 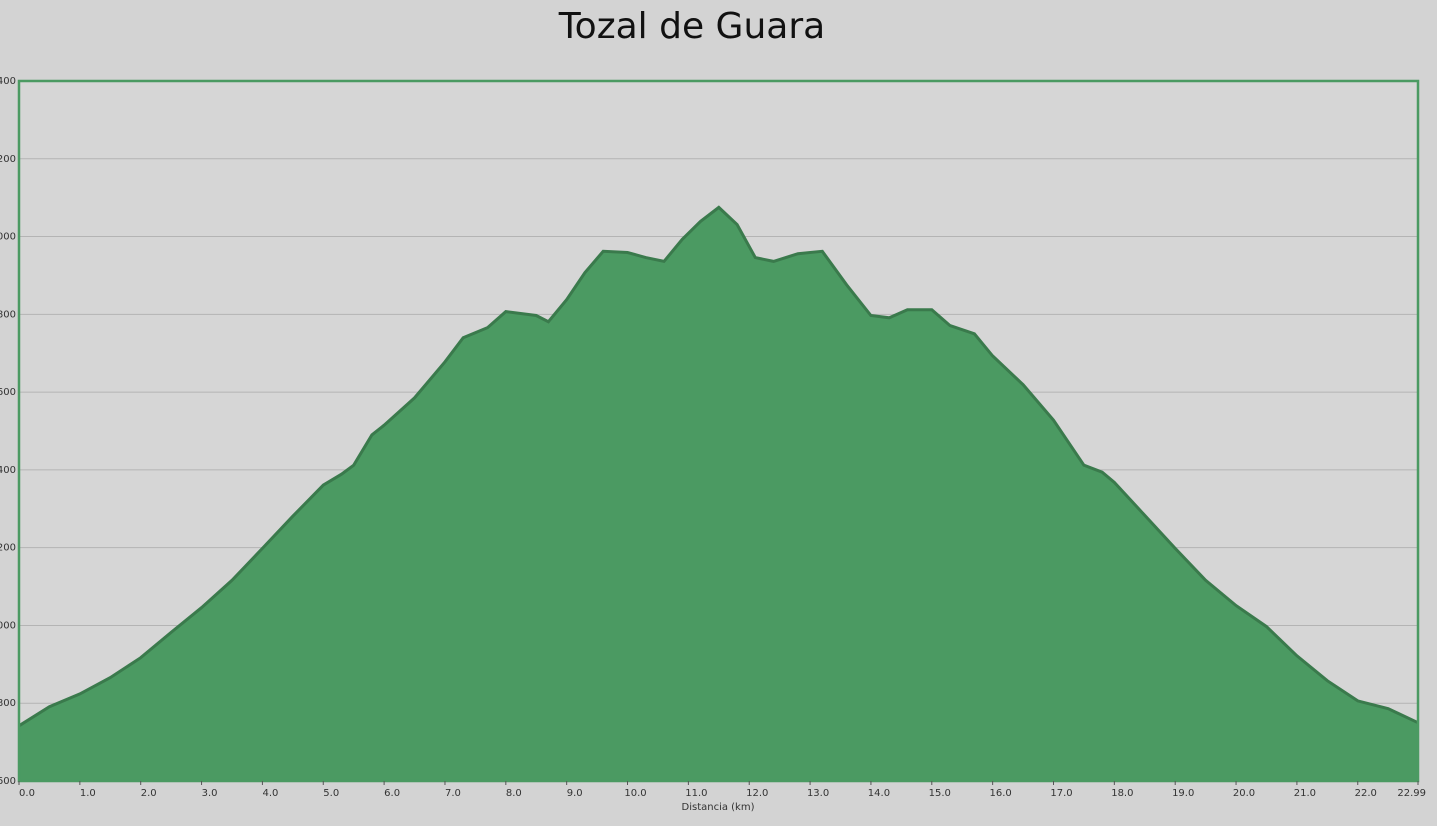 I want to click on x-tick-label: 8.0, so click(x=514, y=793).